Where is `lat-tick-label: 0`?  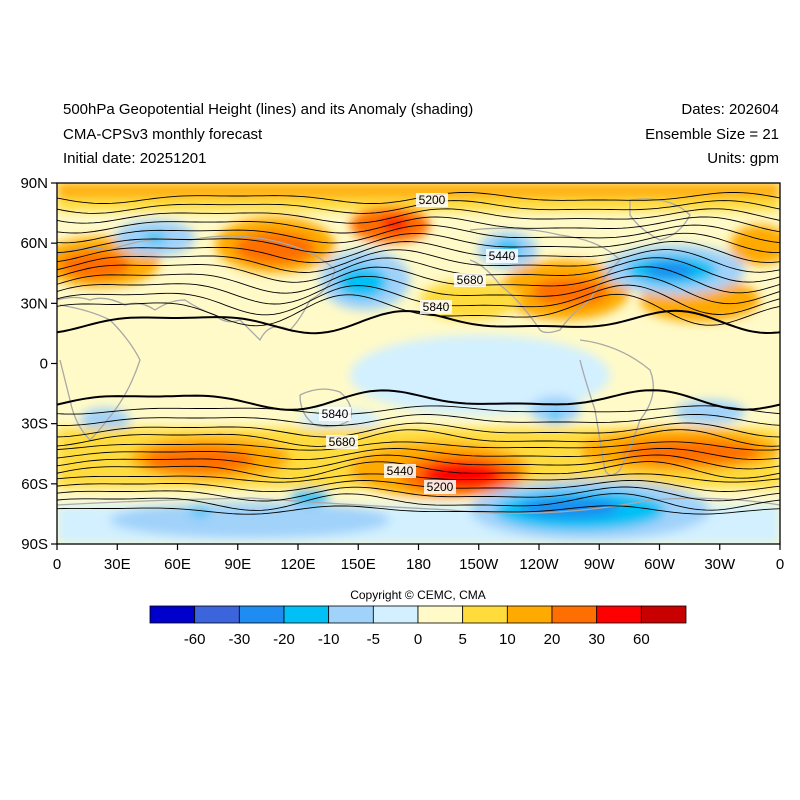 lat-tick-label: 0 is located at coordinates (44, 364).